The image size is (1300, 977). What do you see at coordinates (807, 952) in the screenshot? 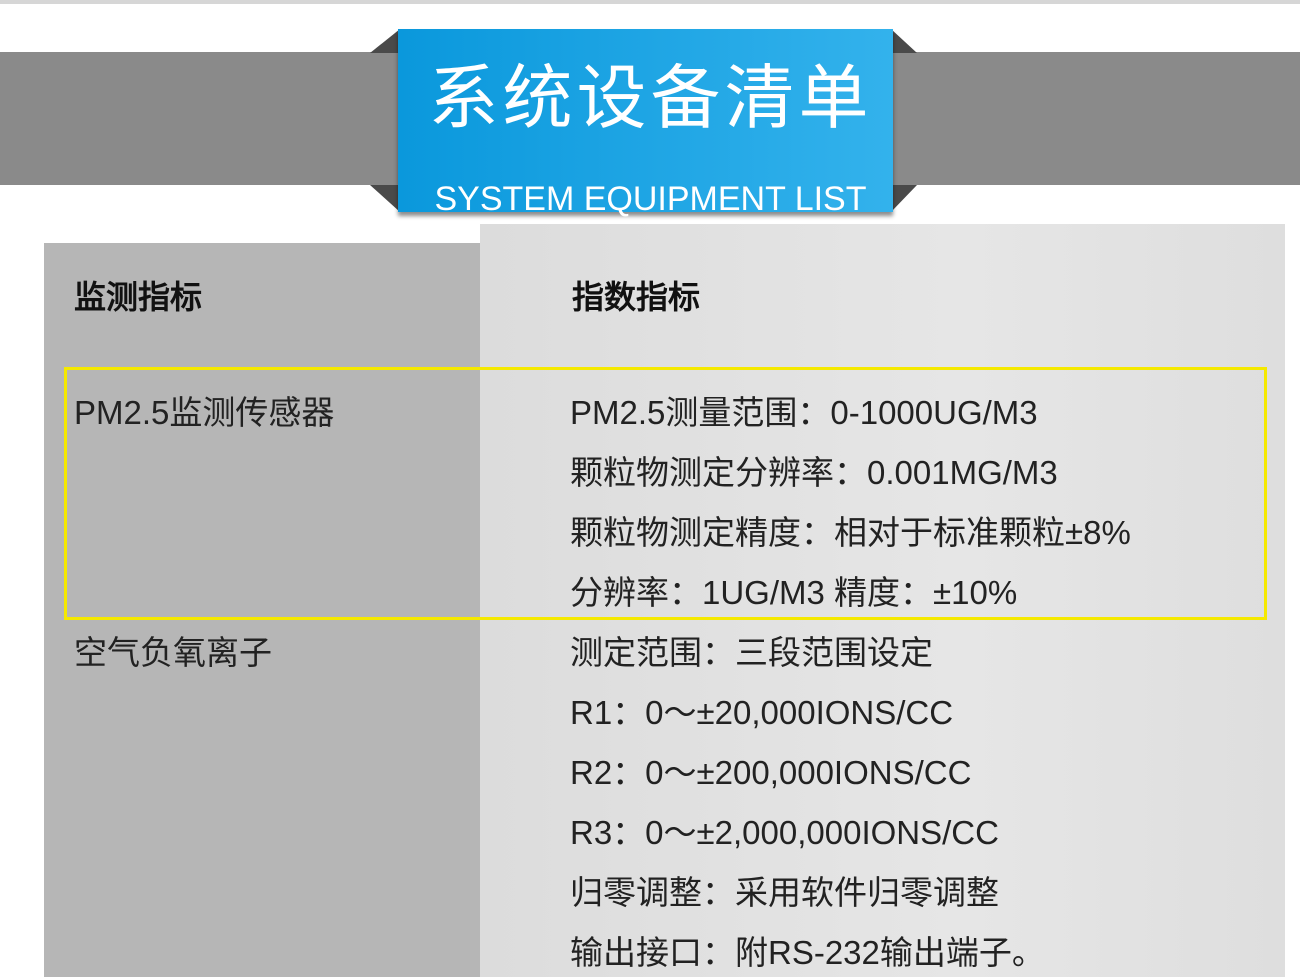
I see `spec-line: 输出接口：附RS-232输出端子。` at bounding box center [807, 952].